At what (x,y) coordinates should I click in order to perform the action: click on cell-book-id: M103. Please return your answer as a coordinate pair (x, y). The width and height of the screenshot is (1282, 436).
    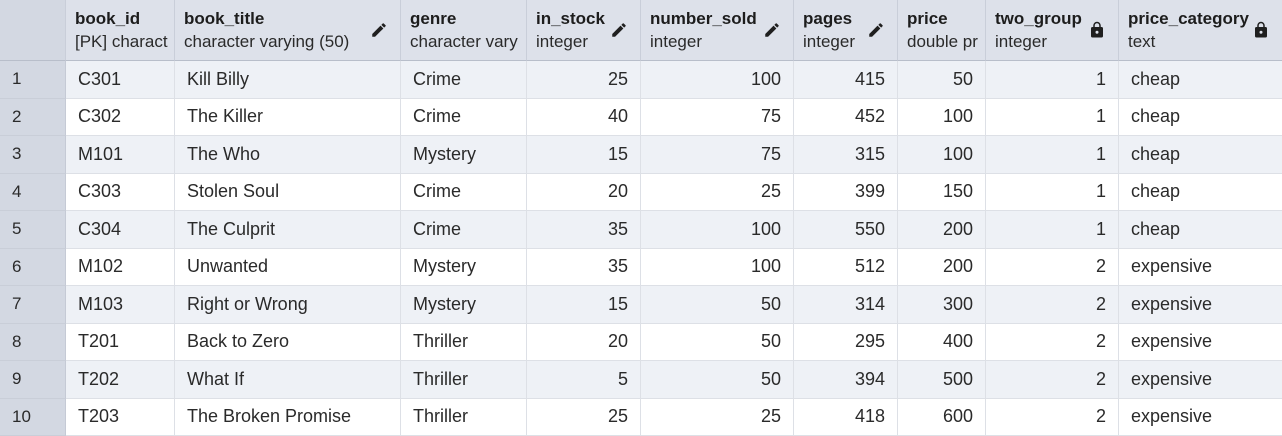
    Looking at the image, I should click on (120, 305).